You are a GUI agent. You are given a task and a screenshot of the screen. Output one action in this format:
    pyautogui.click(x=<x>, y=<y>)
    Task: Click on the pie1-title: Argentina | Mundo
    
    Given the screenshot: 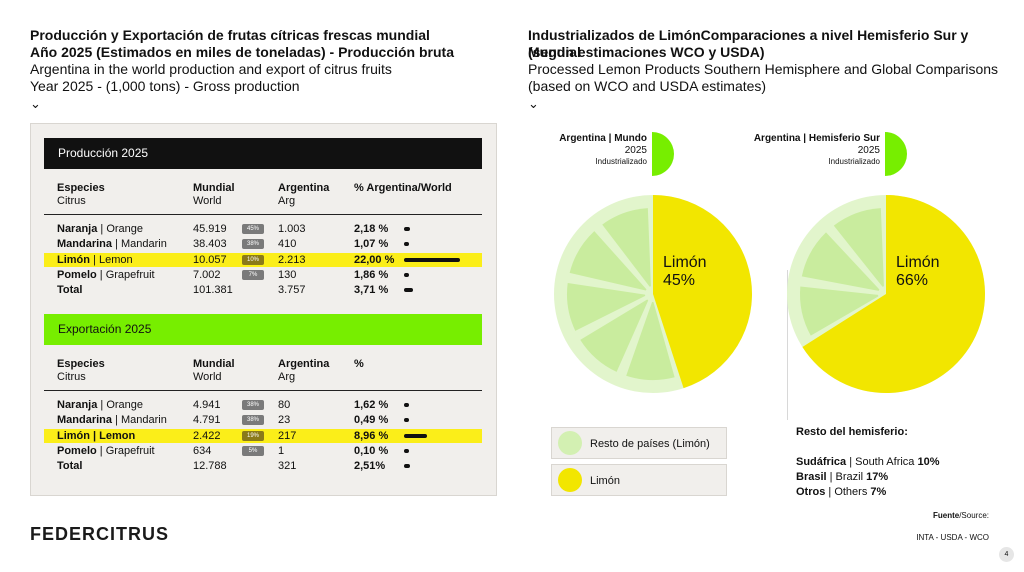 What is the action you would take?
    pyautogui.click(x=603, y=138)
    